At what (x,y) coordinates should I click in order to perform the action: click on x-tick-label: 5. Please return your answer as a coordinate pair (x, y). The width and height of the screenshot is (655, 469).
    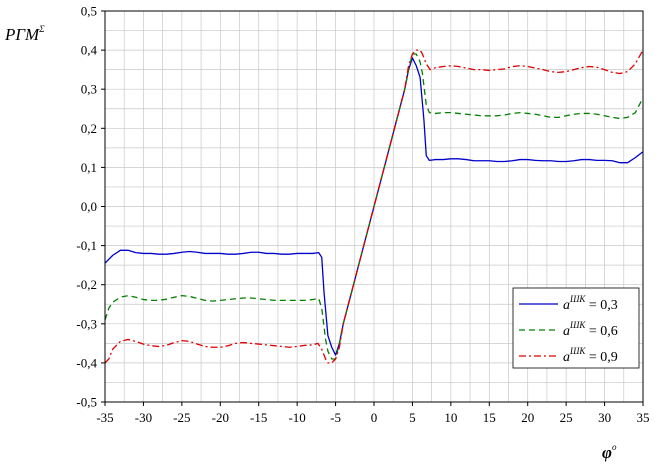
    Looking at the image, I should click on (412, 417).